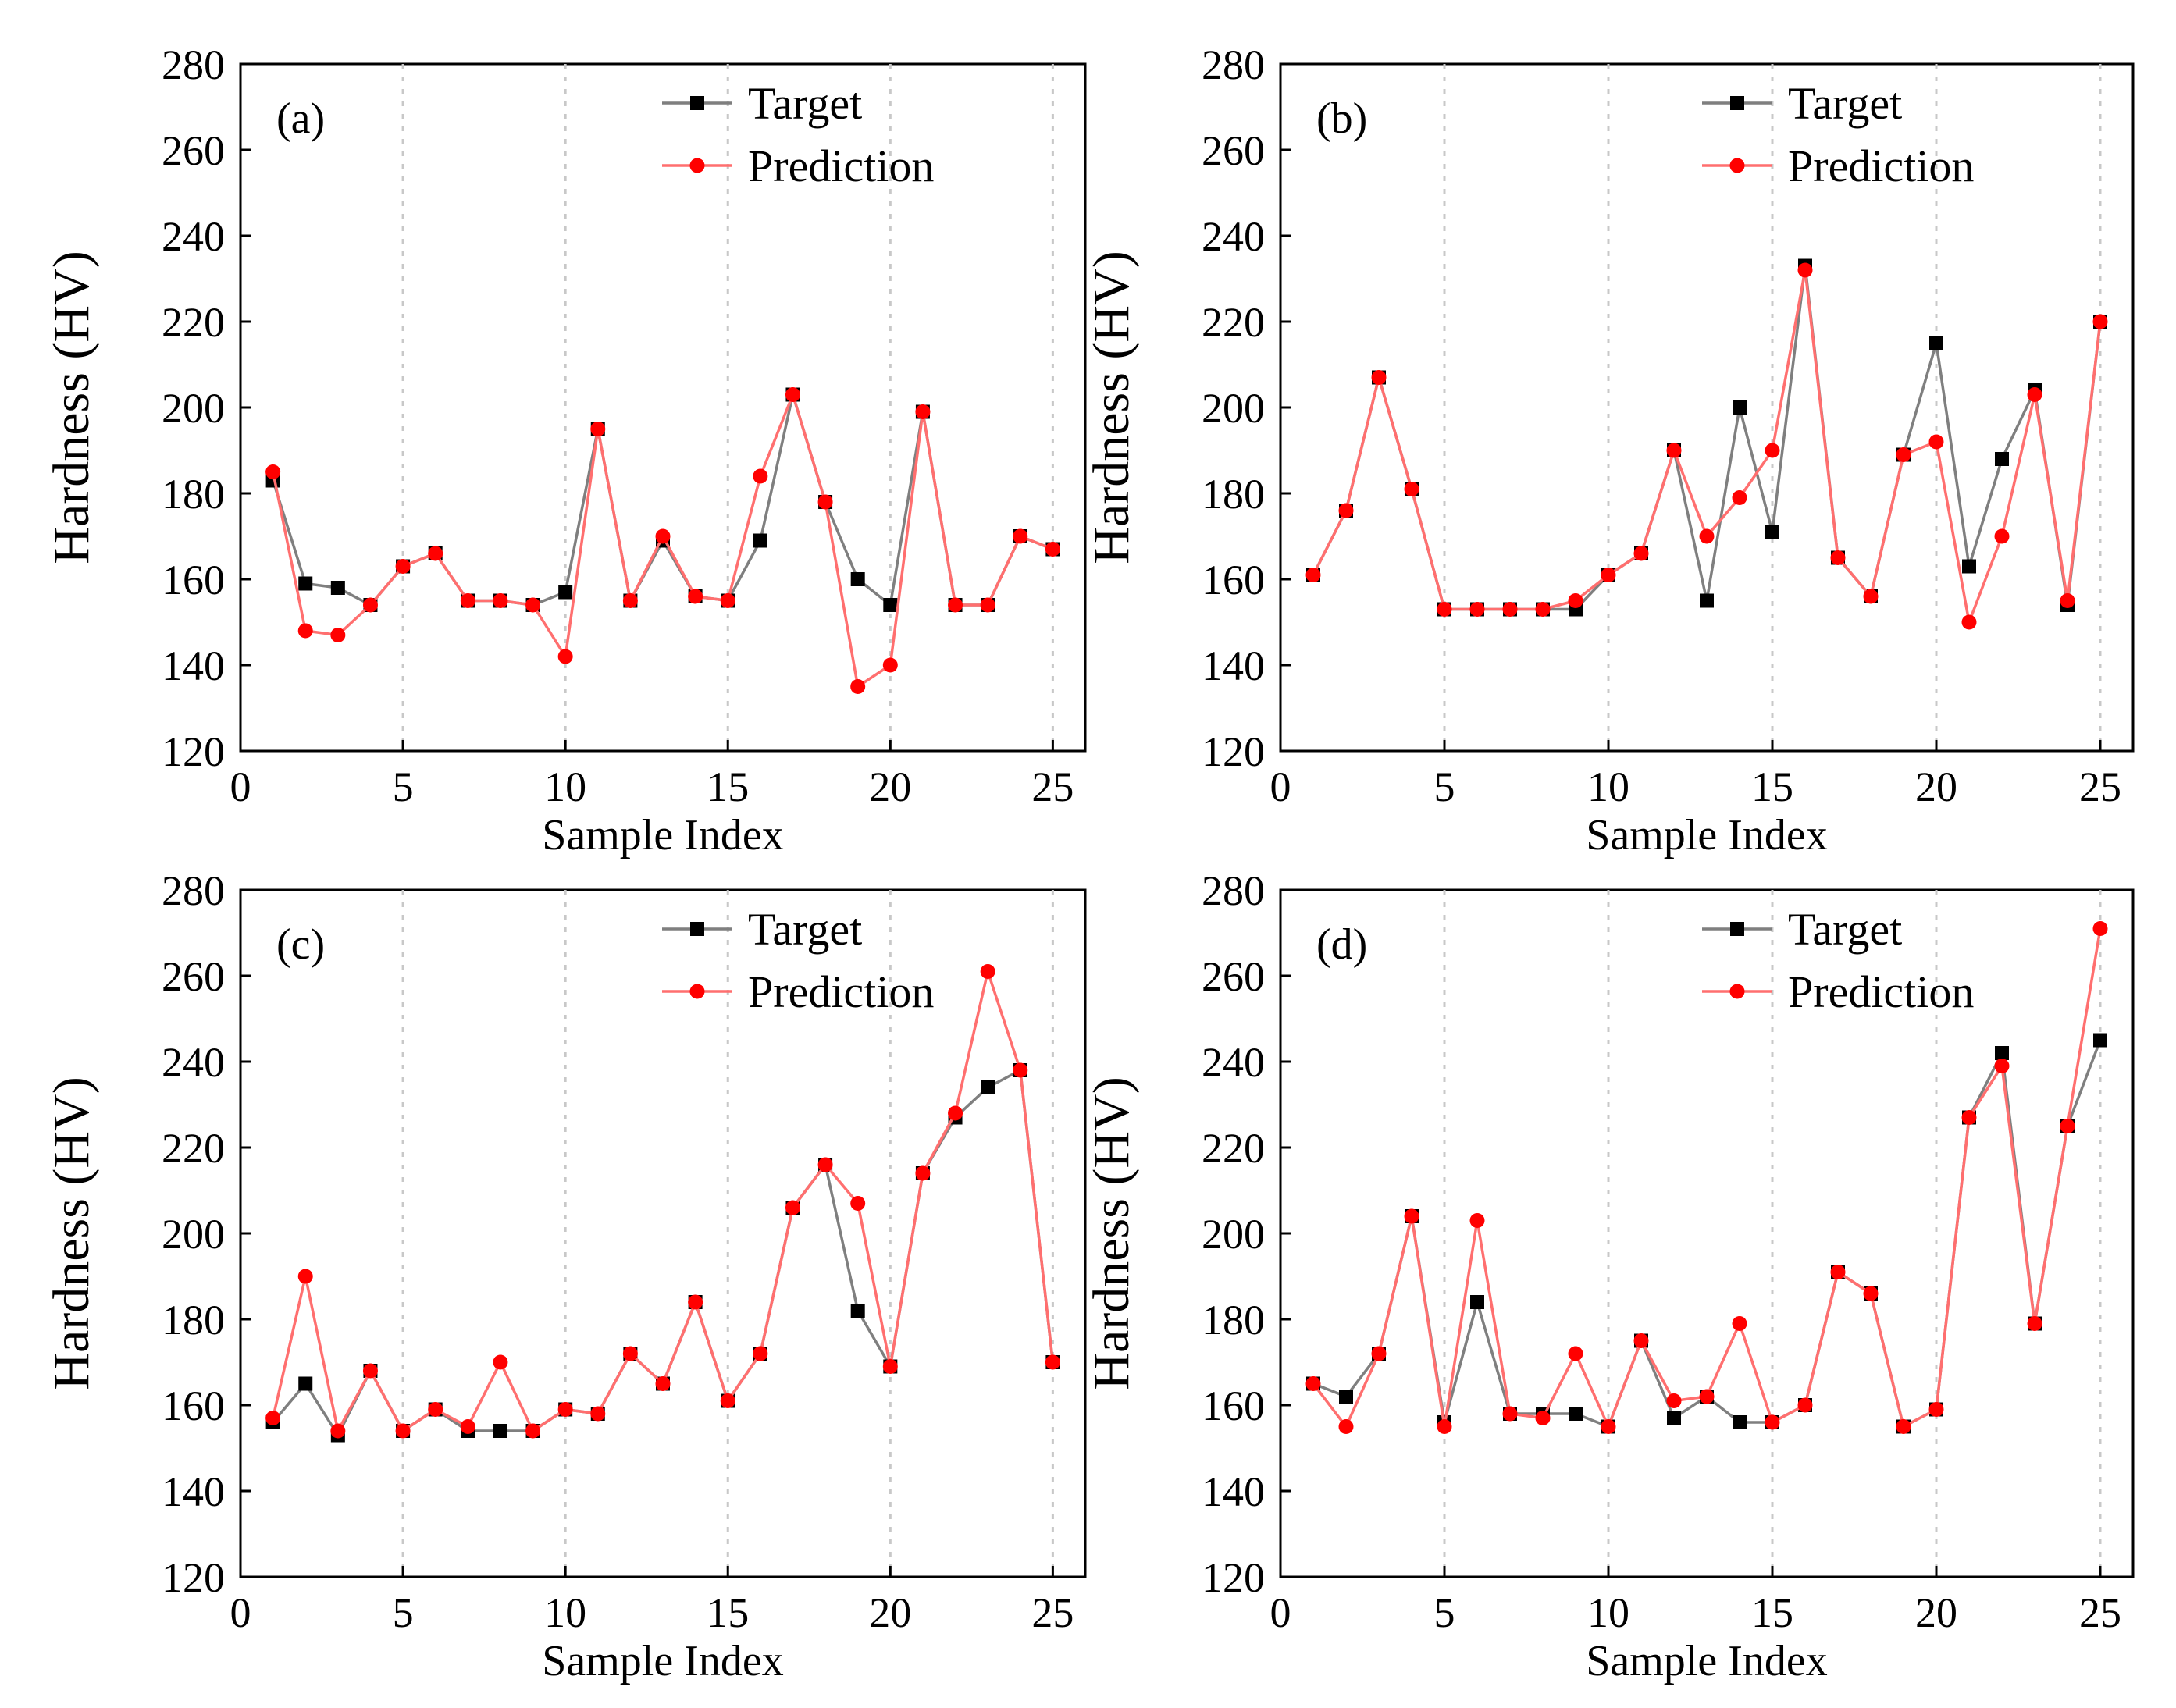 This screenshot has height=1708, width=2176. I want to click on legend: Target Prediction, so click(1838, 134).